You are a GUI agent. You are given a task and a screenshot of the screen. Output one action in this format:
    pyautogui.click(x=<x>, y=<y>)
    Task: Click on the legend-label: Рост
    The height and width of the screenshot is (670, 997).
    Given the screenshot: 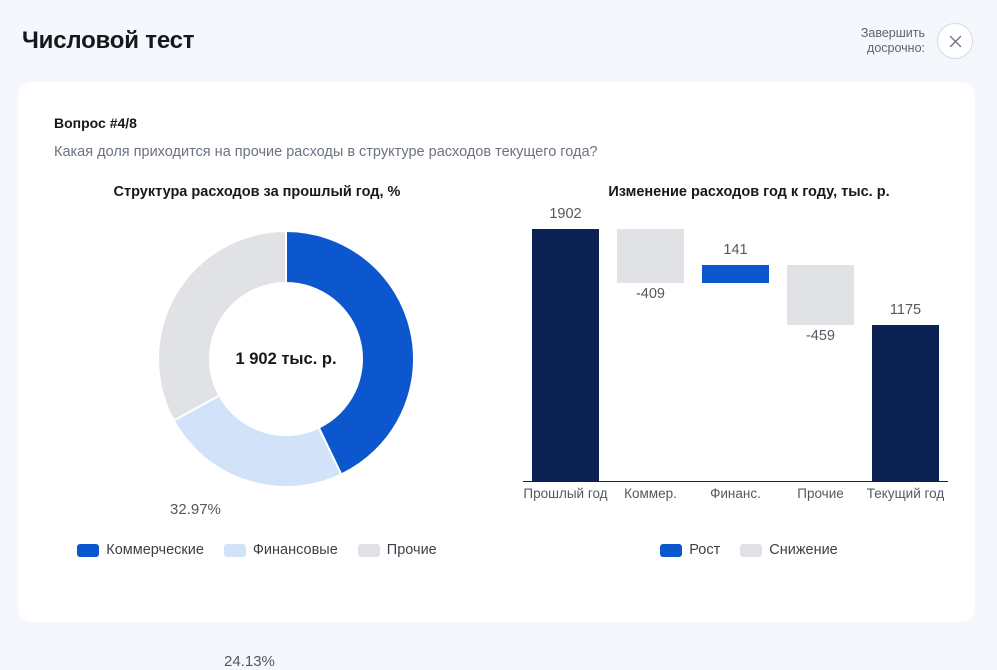 What is the action you would take?
    pyautogui.click(x=705, y=550)
    